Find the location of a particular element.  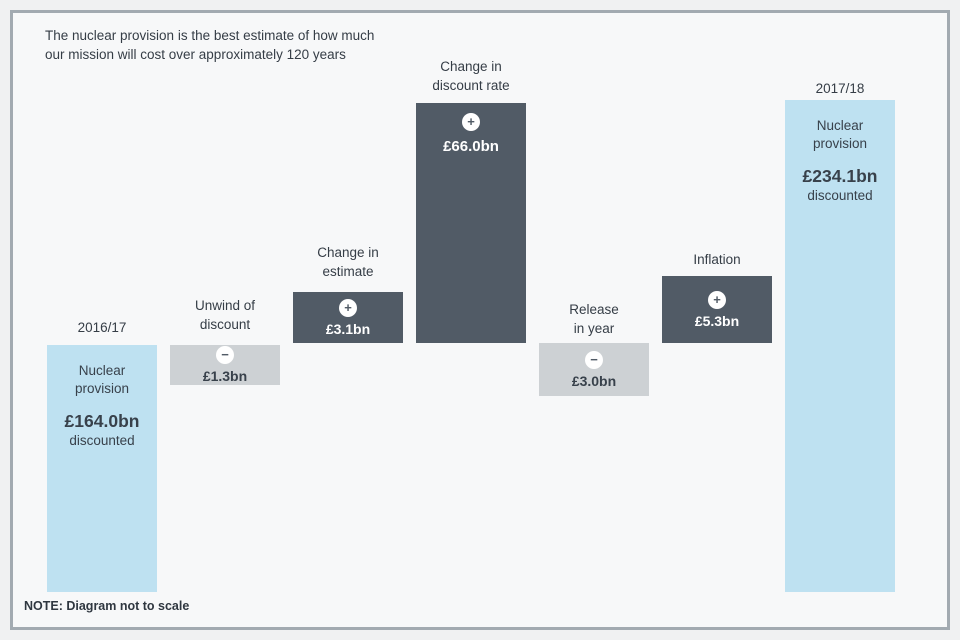

bar-amount: £3.1bn is located at coordinates (348, 328).